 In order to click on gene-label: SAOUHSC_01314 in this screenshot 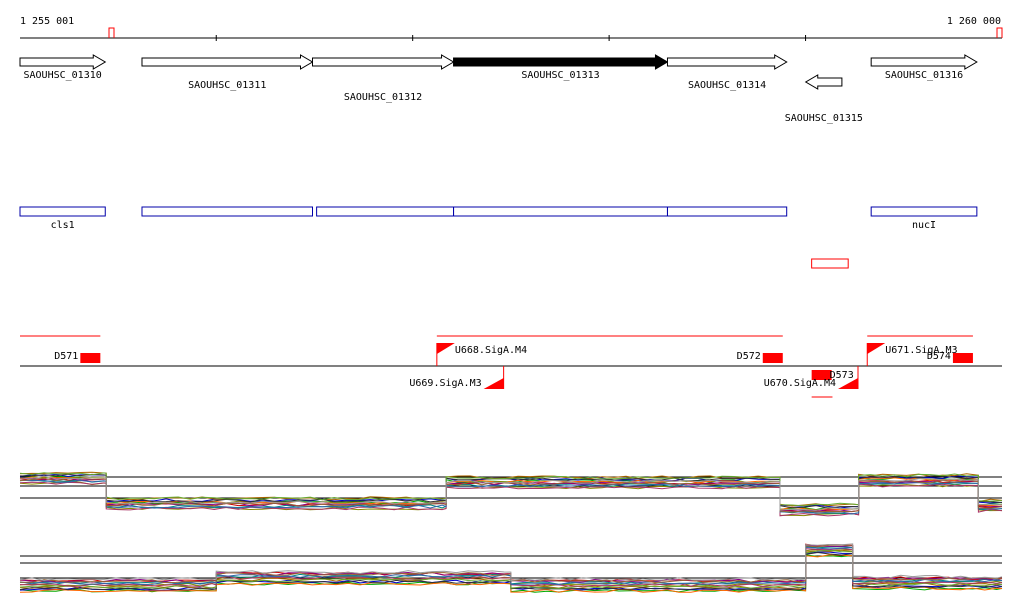, I will do `click(727, 85)`.